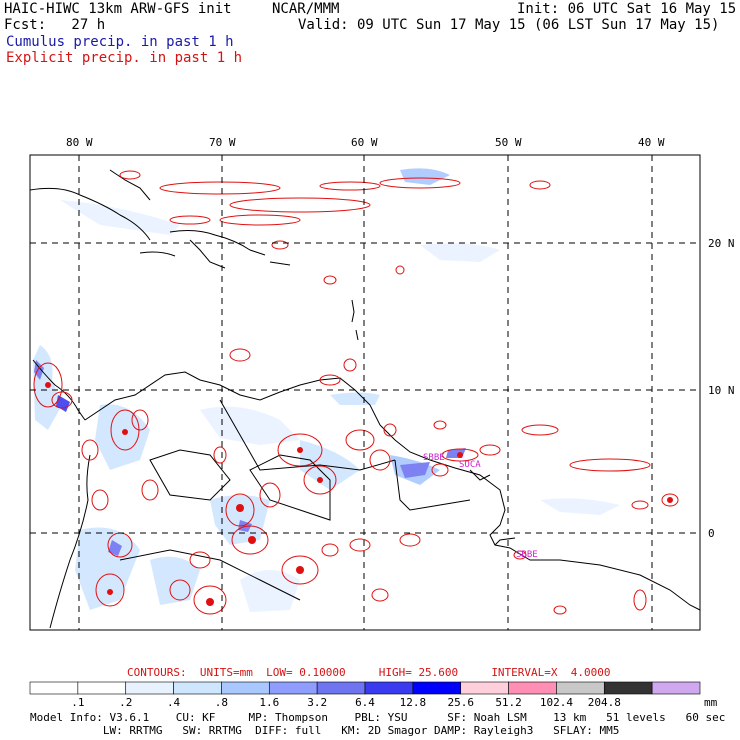 The height and width of the screenshot is (740, 740). What do you see at coordinates (222, 142) in the screenshot?
I see `lon-label-70w: 70 W` at bounding box center [222, 142].